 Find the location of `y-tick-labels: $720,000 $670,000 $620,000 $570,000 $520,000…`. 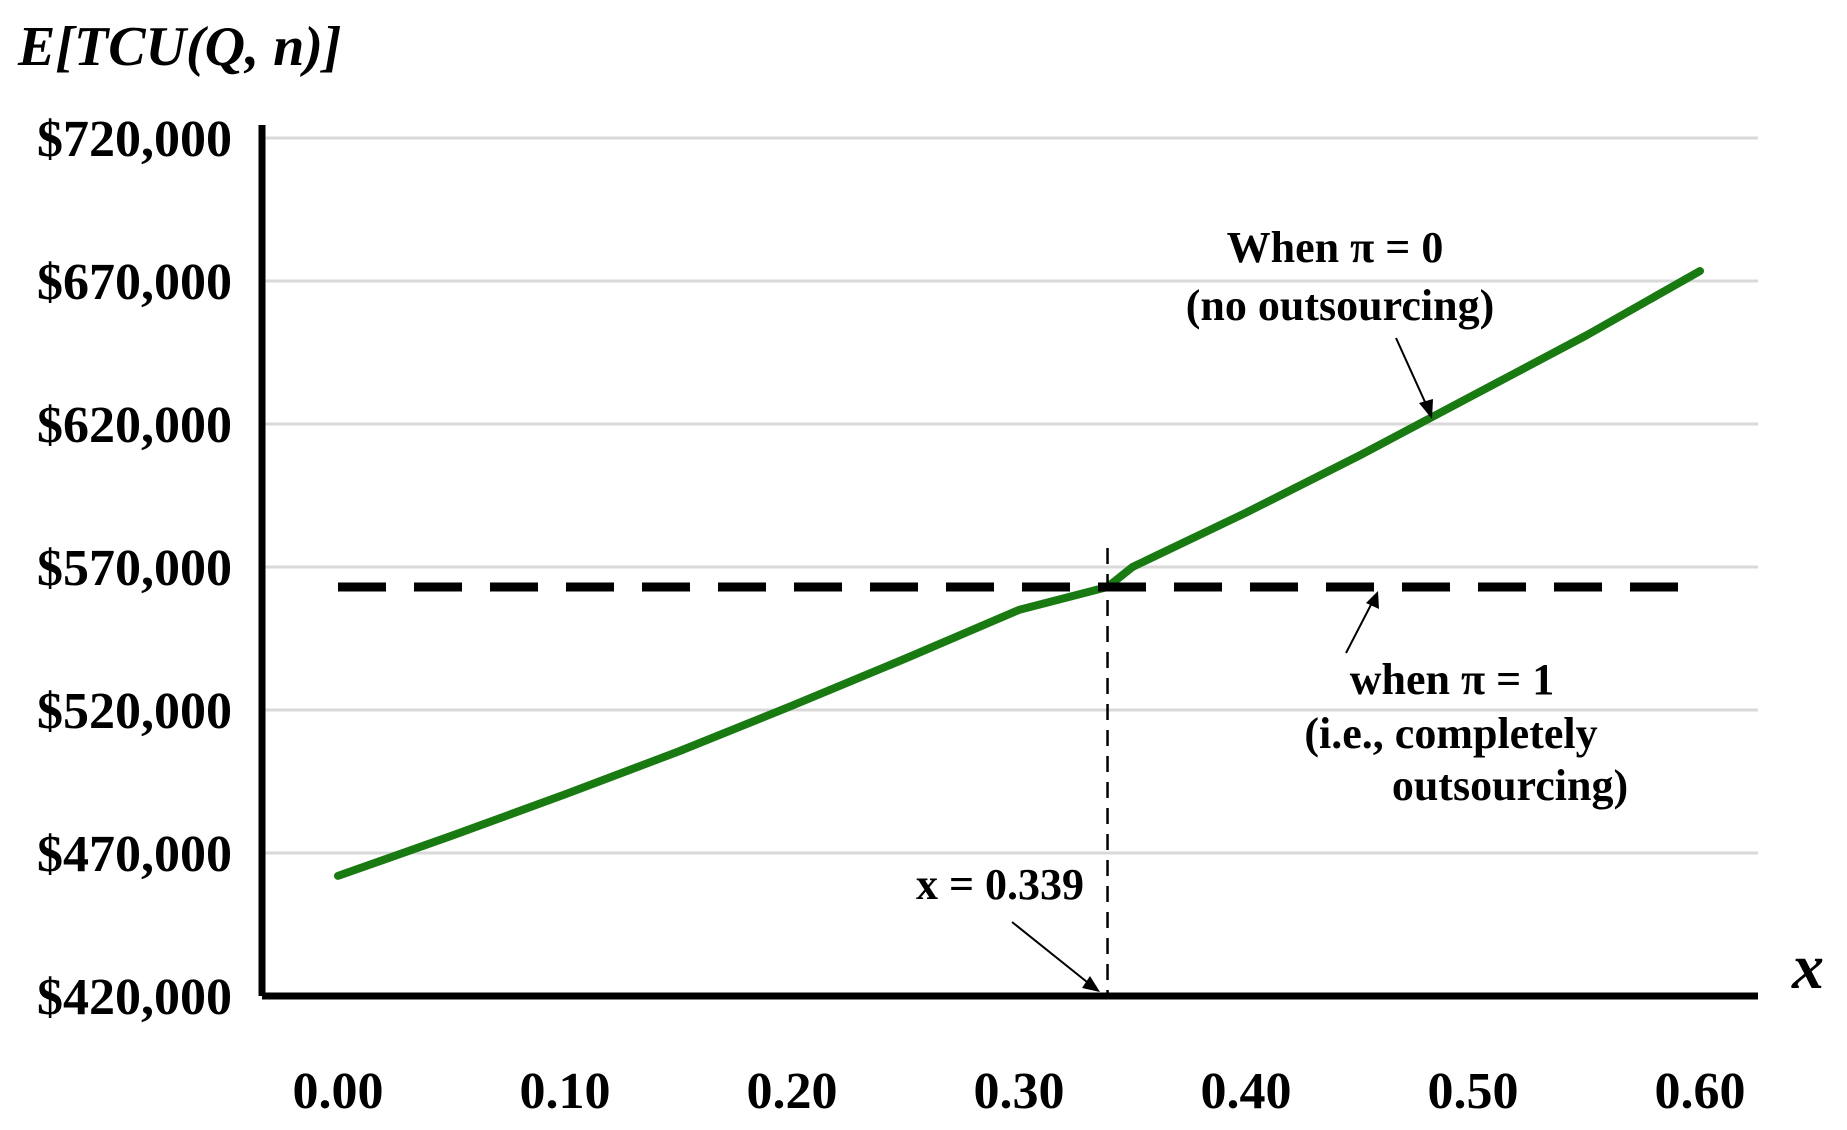

y-tick-labels: $720,000 $670,000 $620,000 $570,000 $520,000… is located at coordinates (134, 568).